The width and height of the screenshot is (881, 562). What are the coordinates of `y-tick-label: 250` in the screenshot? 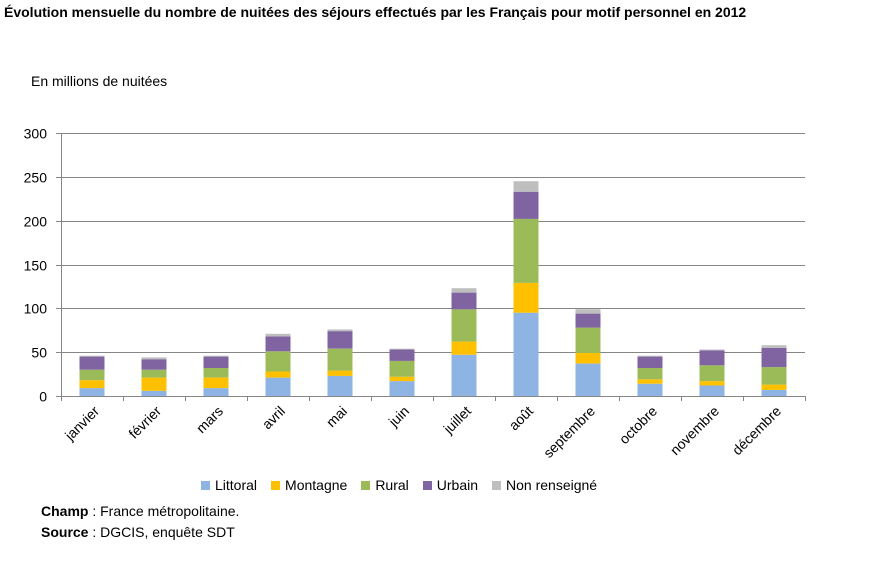 It's located at (36, 178).